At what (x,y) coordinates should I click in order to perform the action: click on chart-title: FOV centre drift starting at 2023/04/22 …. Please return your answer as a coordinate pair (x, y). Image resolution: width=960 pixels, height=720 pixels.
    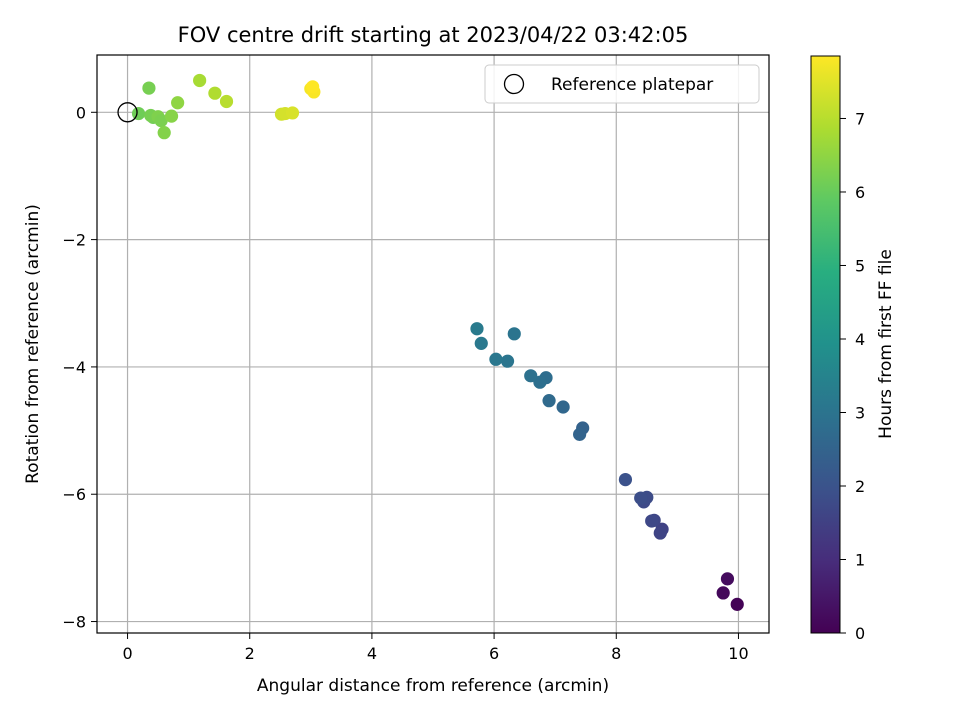
    Looking at the image, I should click on (433, 35).